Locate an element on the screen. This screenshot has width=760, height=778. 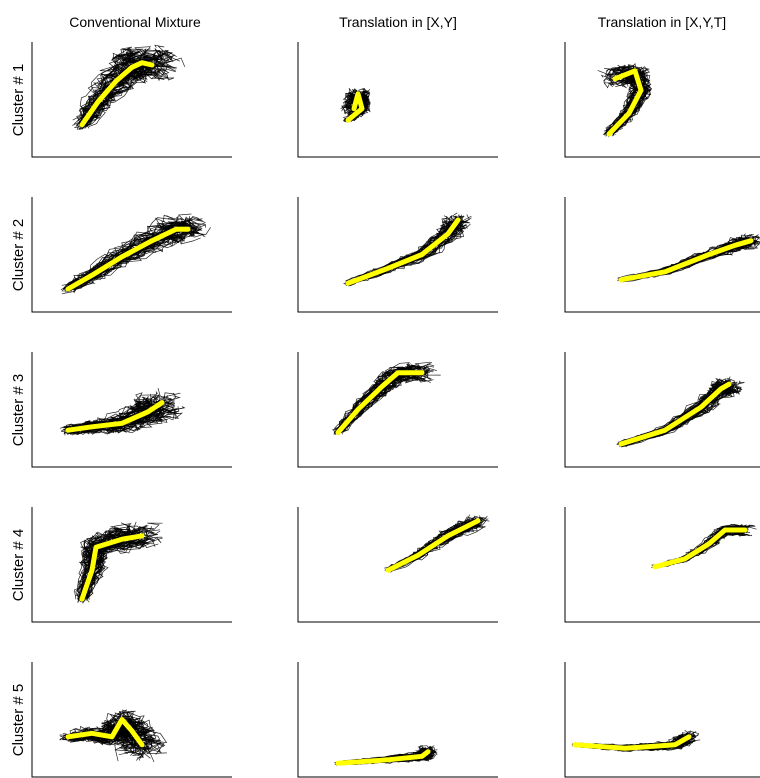
row-label-cluster-2: Cluster # 2 is located at coordinates (18, 255).